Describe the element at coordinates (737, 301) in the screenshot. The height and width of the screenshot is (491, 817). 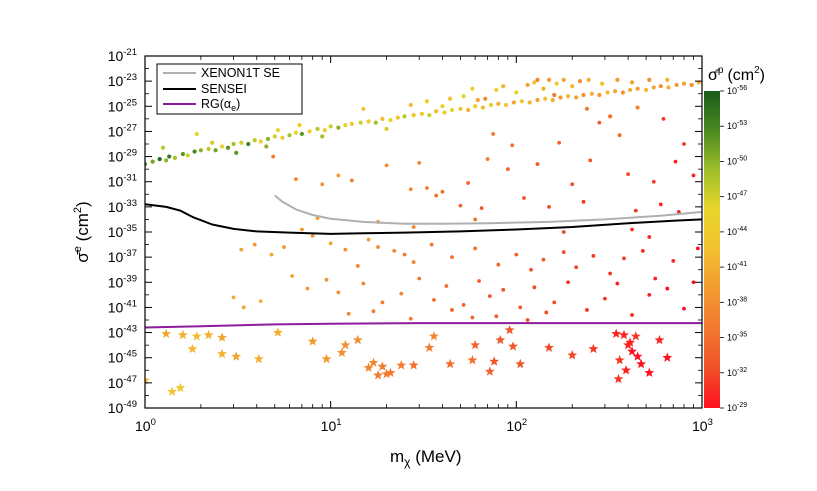
I see `colorbar-label: 10-38` at that location.